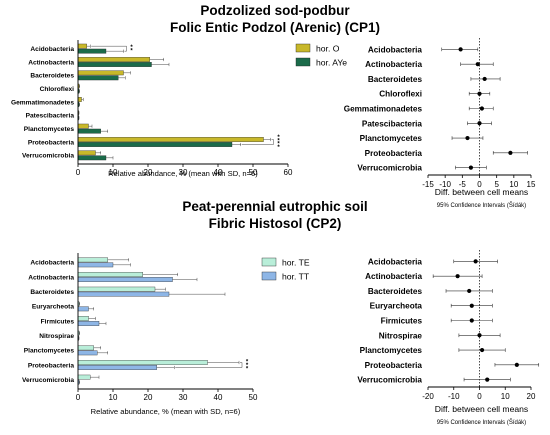  Describe the element at coordinates (218, 397) in the screenshot. I see `x-tick-label: 40` at that location.